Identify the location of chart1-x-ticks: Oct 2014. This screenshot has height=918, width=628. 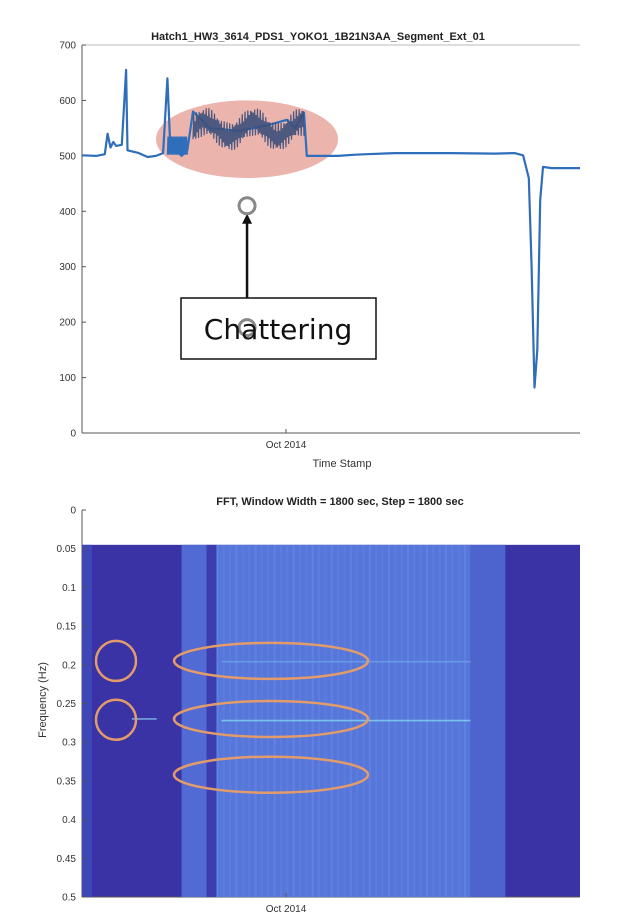
(286, 440).